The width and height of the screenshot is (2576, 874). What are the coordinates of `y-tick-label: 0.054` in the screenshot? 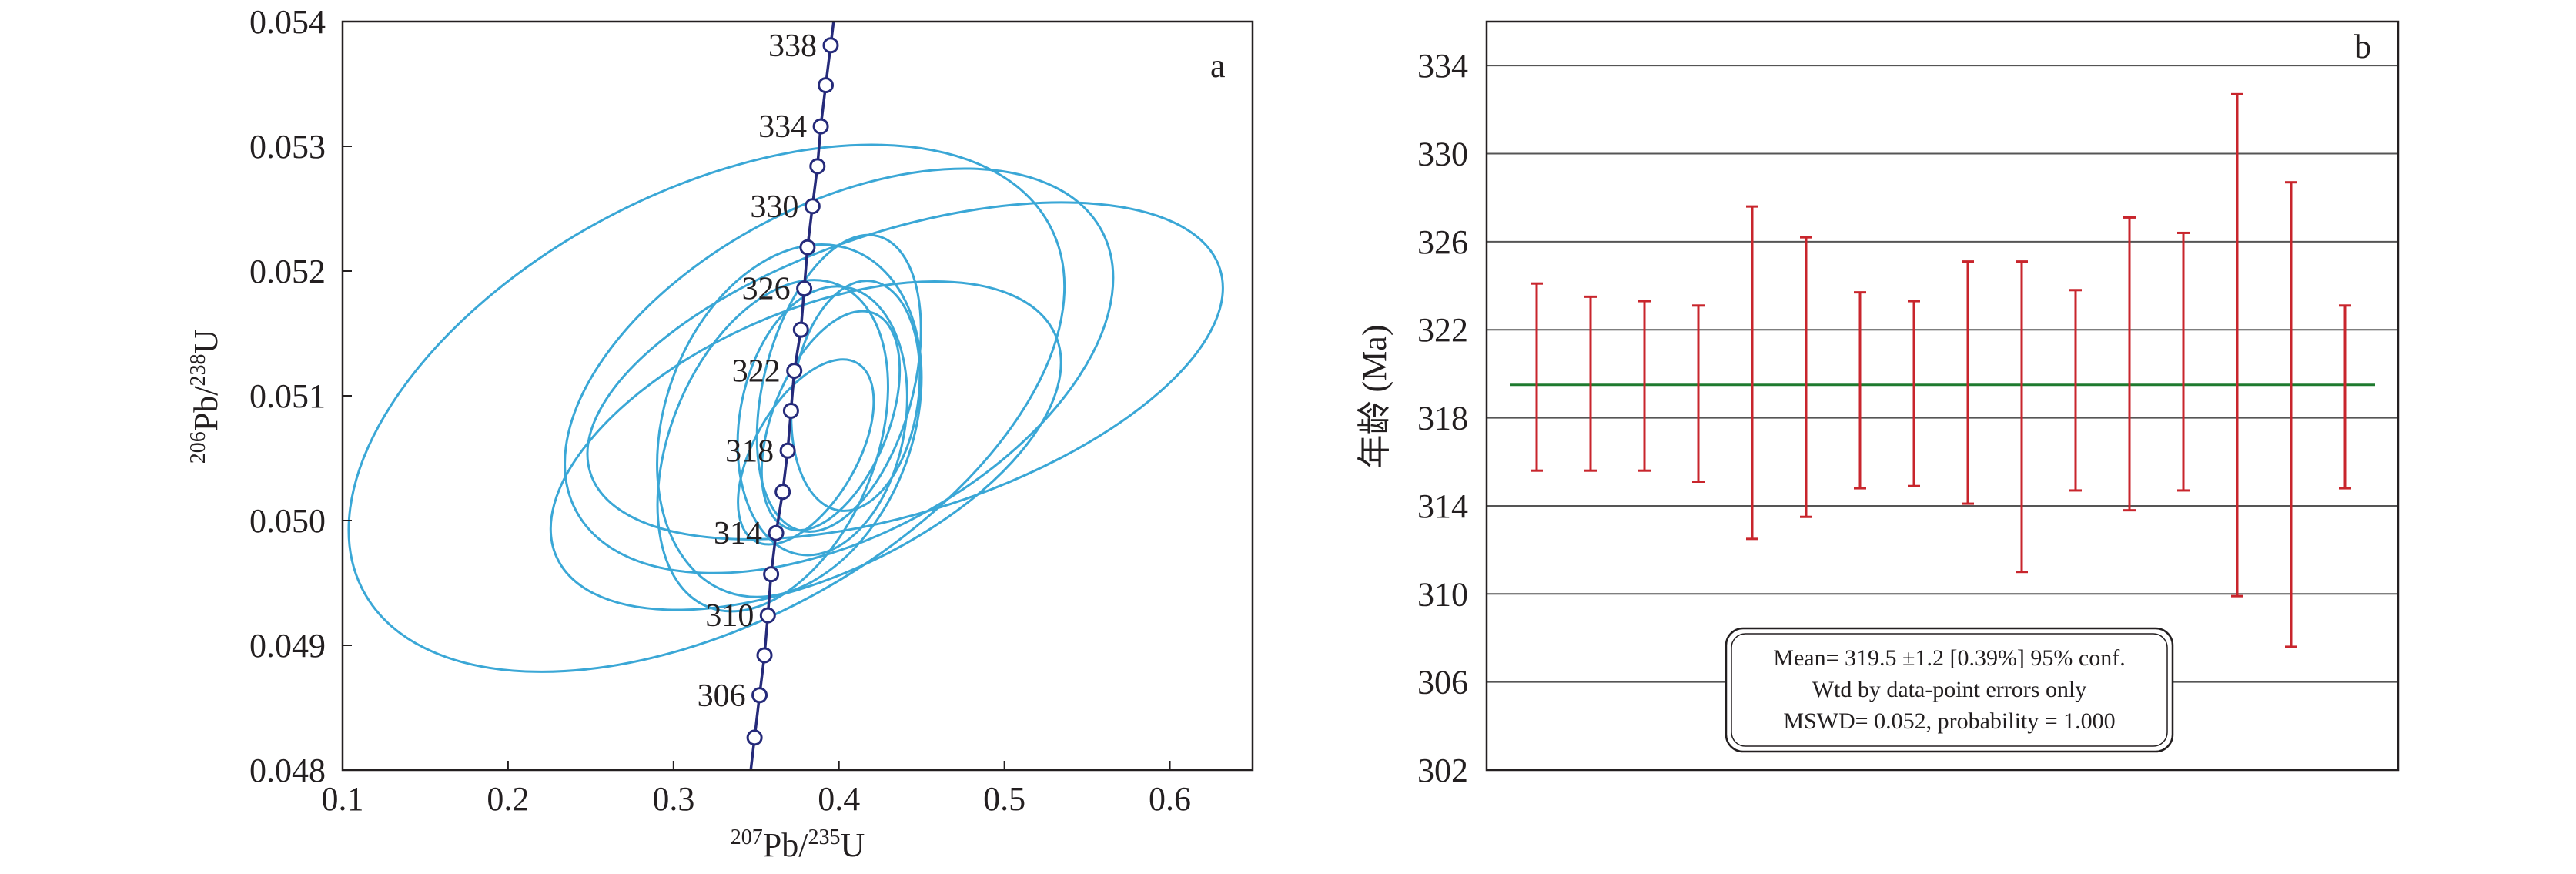 It's located at (288, 22).